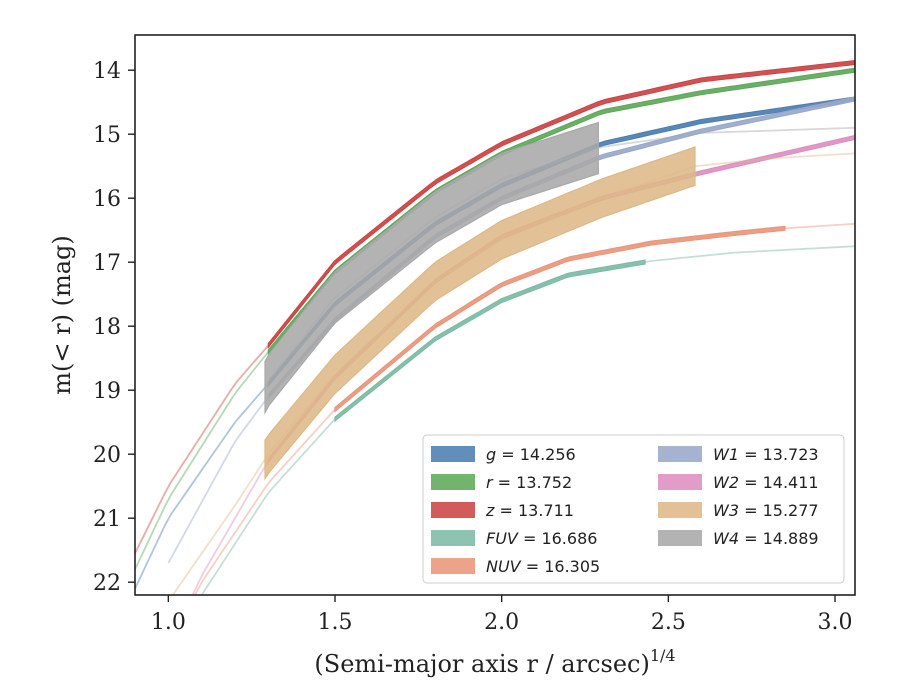  Describe the element at coordinates (107, 583) in the screenshot. I see `y-tick-label: 22` at that location.